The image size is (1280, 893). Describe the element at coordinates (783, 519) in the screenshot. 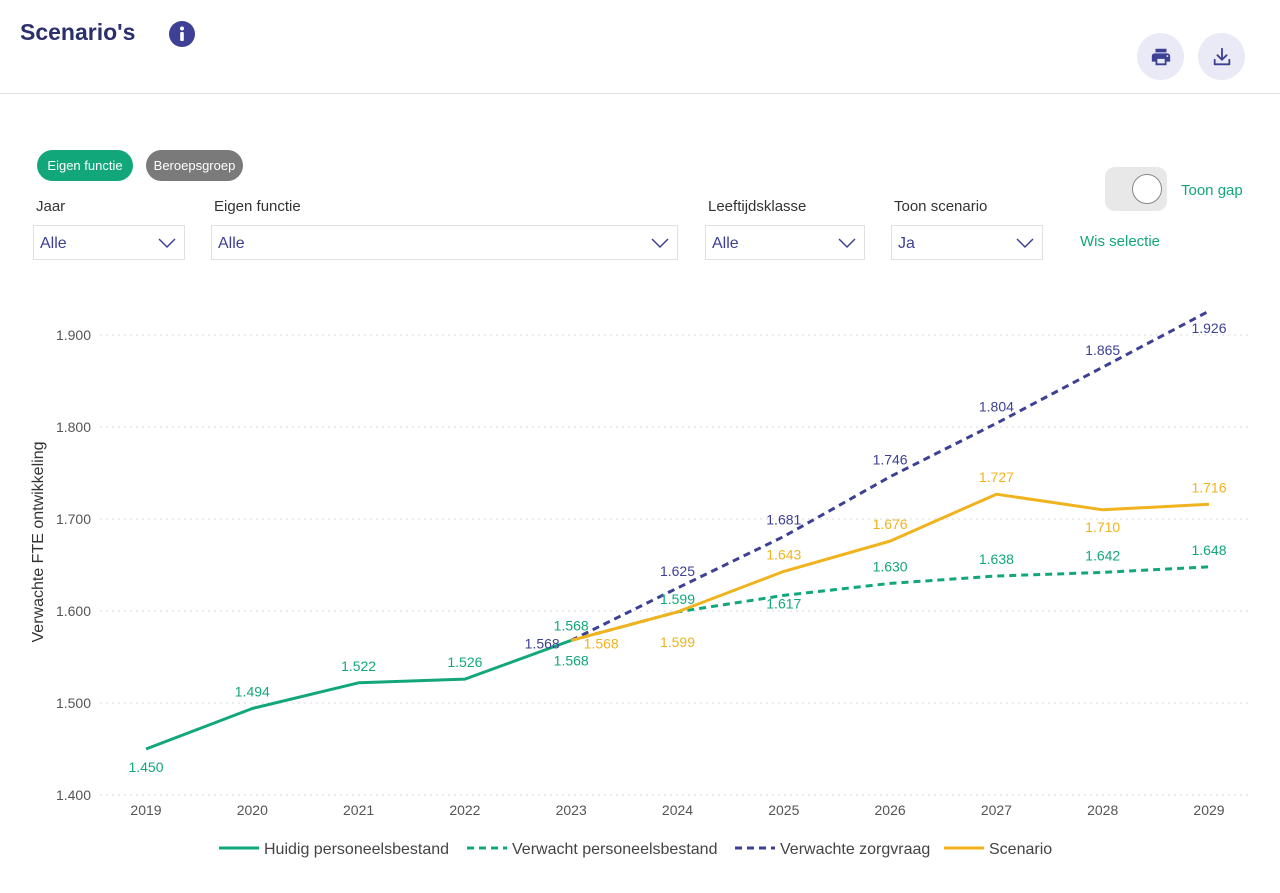

I see `data-label: 1.681` at that location.